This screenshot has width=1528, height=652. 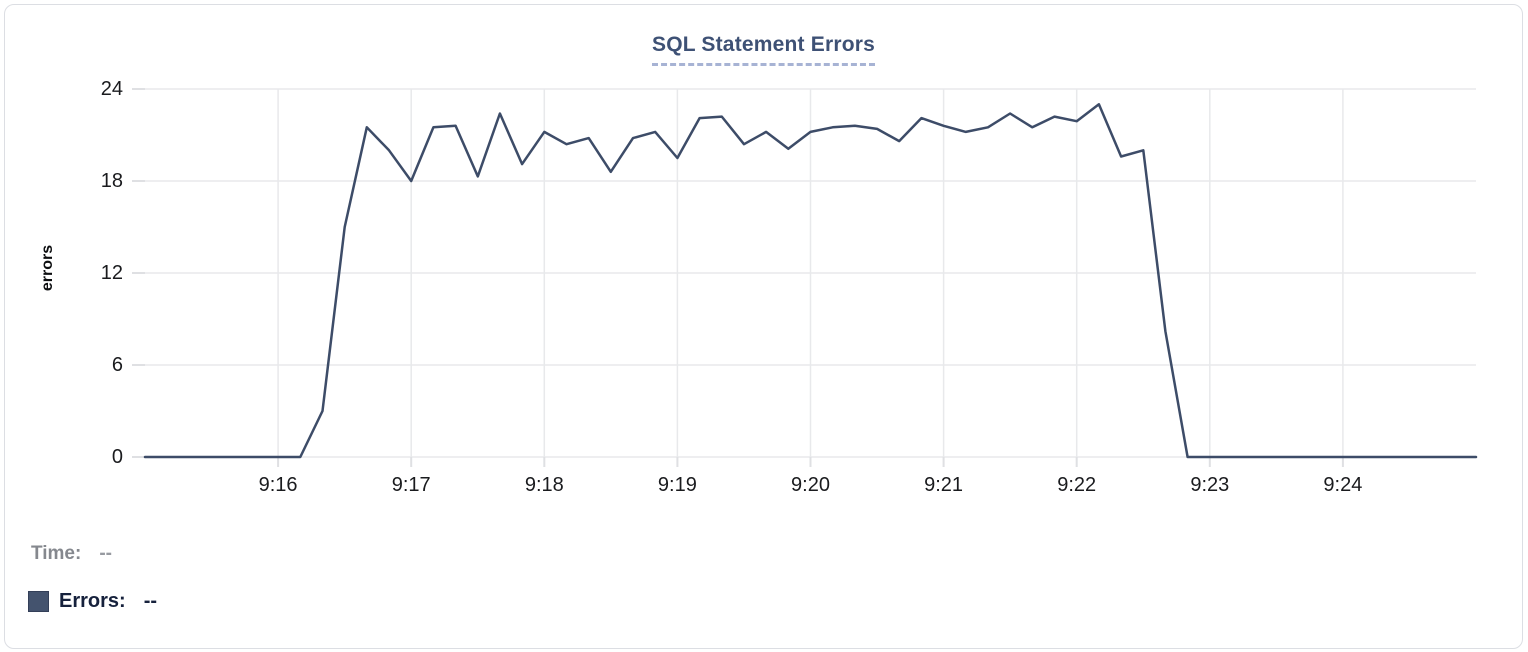 I want to click on y-tick-label: 24, so click(x=111, y=89).